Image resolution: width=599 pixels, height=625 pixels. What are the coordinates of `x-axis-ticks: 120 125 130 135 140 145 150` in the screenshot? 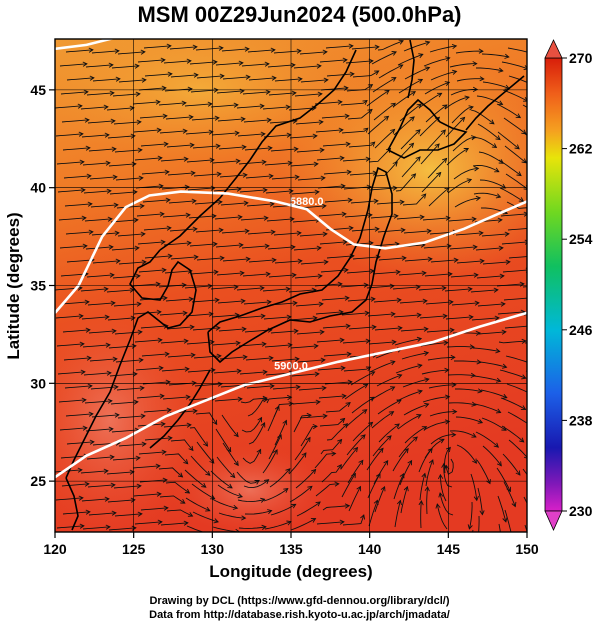 It's located at (291, 544).